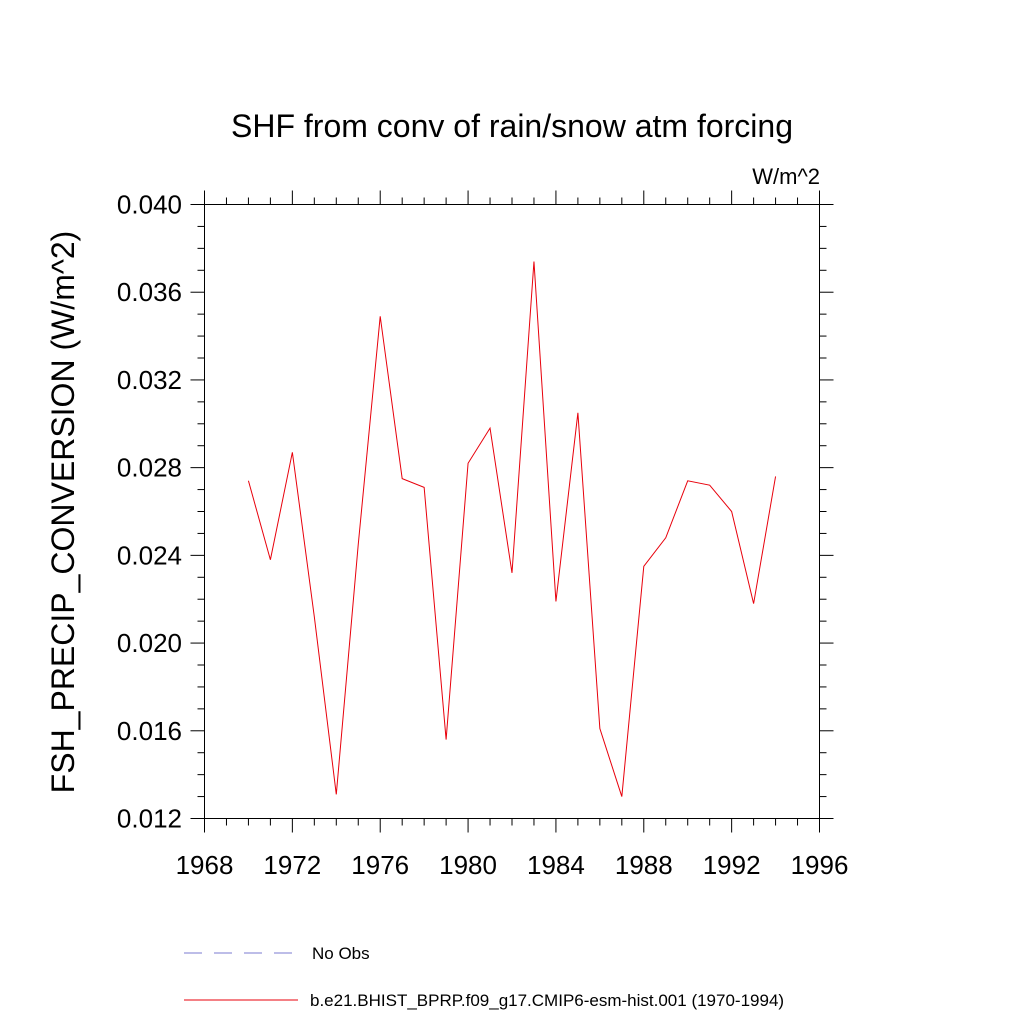 The width and height of the screenshot is (1024, 1024). Describe the element at coordinates (63, 512) in the screenshot. I see `y-axis-label: FSH_PRECIP_CONVERSION (W/m^2)` at that location.